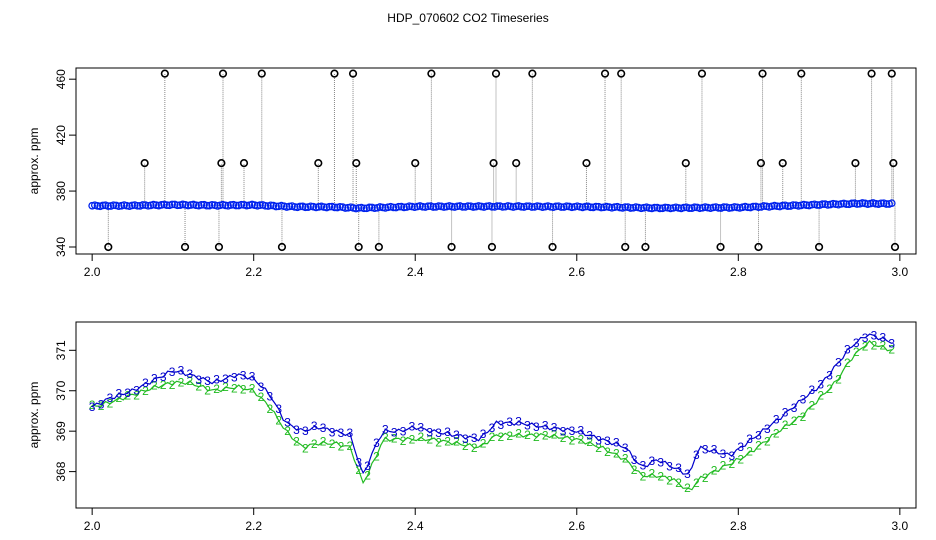 This screenshot has width=936, height=540. I want to click on x-tick-label: 2.8, so click(738, 526).